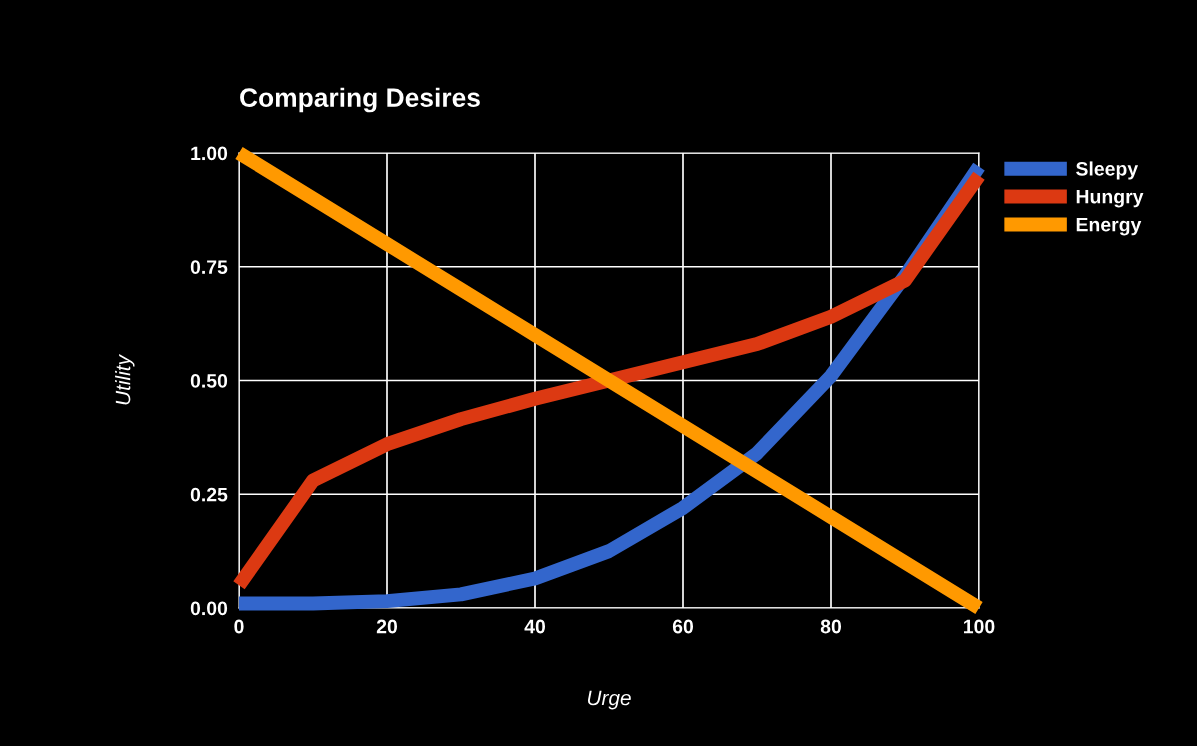 This screenshot has height=746, width=1197. What do you see at coordinates (387, 626) in the screenshot?
I see `x-tick-label: 20` at bounding box center [387, 626].